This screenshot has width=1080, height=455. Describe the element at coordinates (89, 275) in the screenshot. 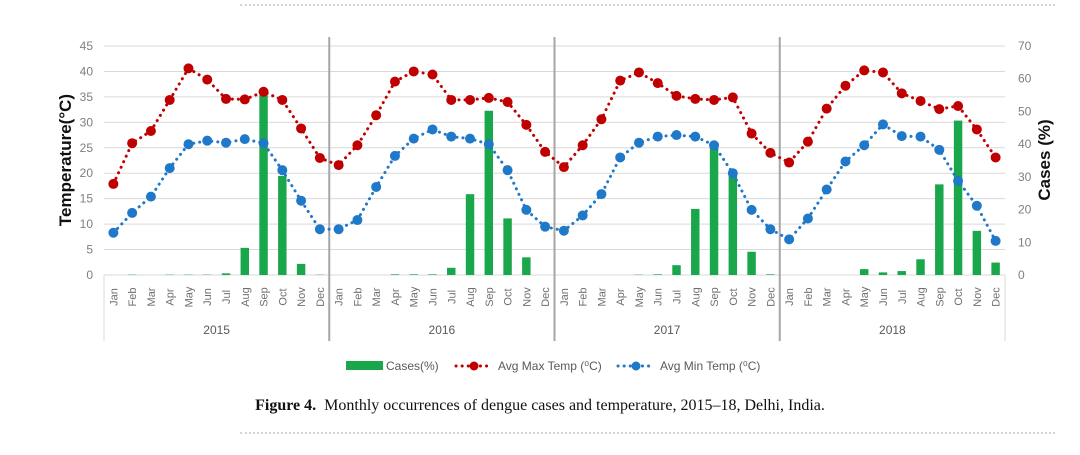

I see `left-tick-label: 0` at that location.